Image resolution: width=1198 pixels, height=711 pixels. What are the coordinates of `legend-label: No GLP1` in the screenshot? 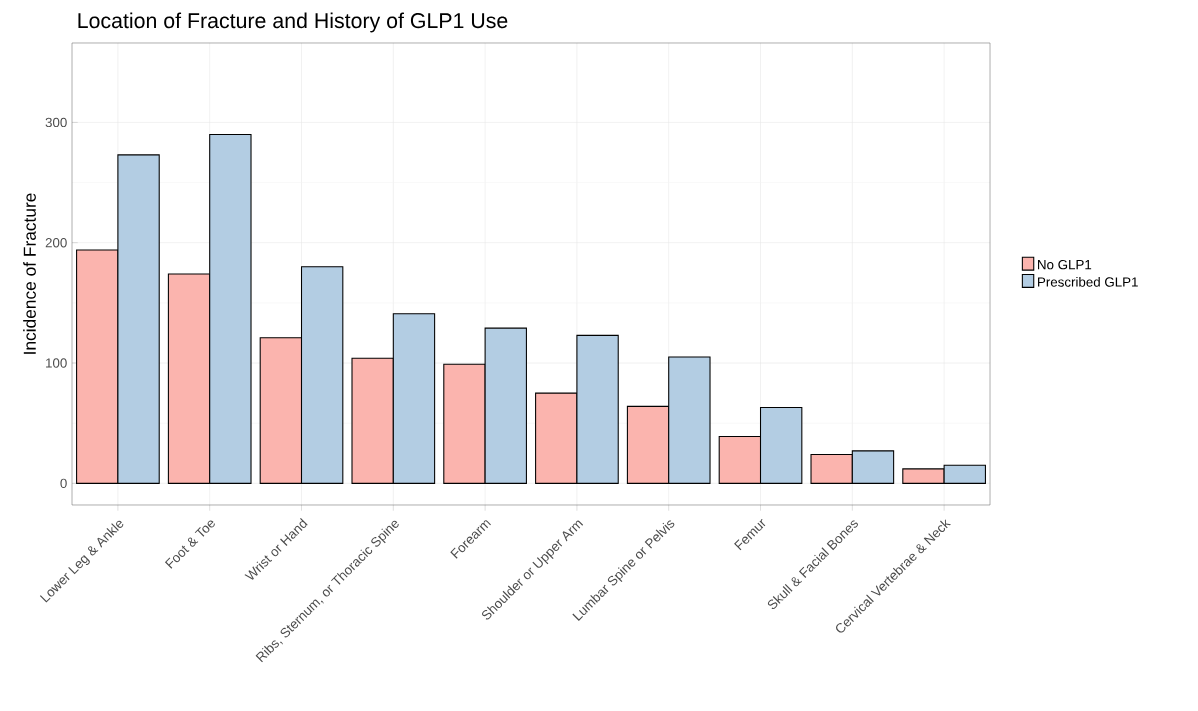 It's located at (1065, 264).